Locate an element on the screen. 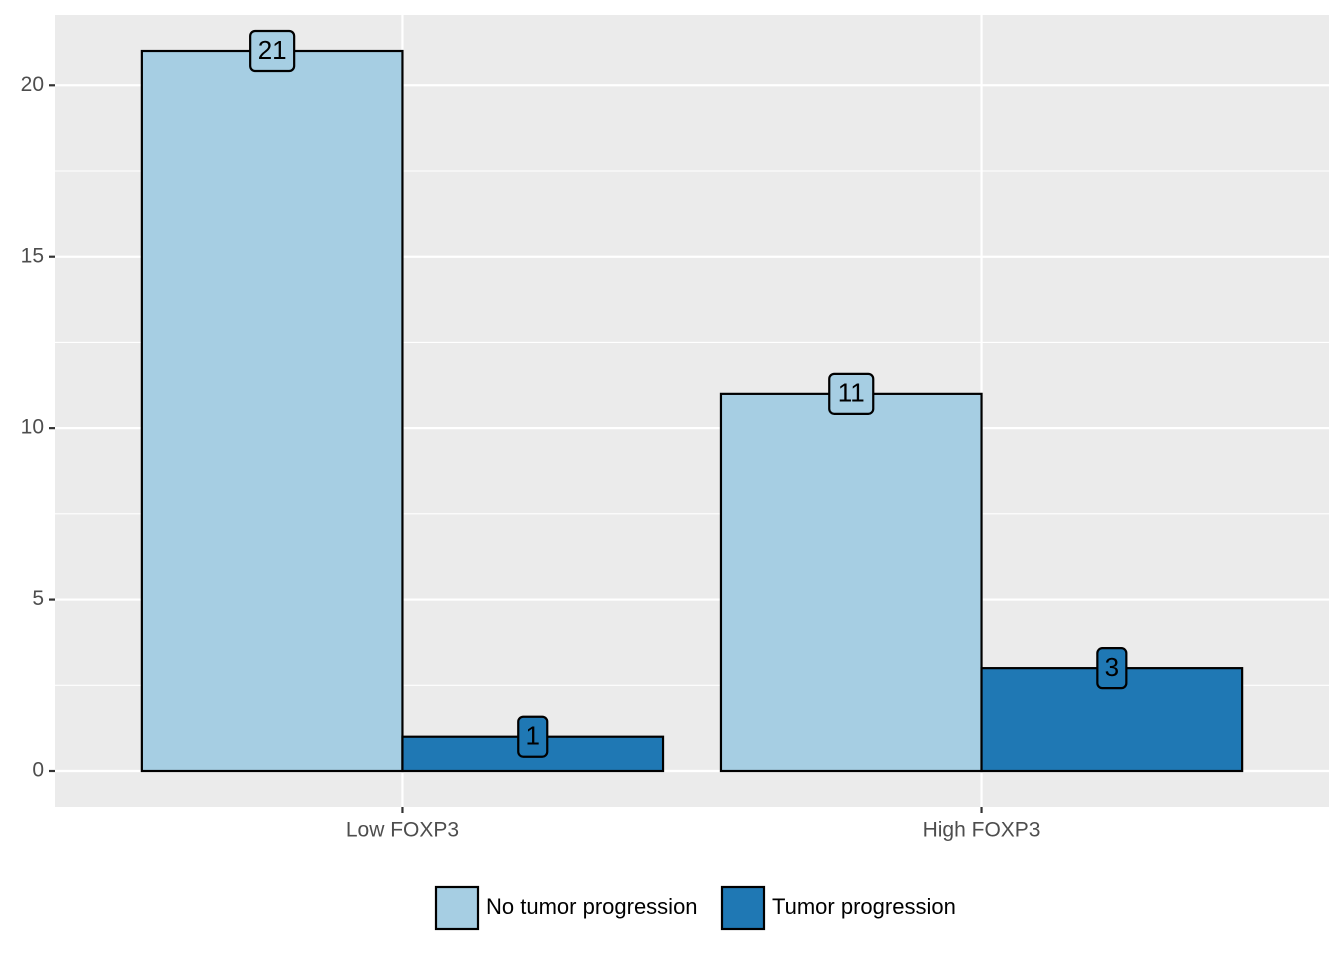 This screenshot has height=960, width=1344. legend-label: Tumor progression is located at coordinates (864, 906).